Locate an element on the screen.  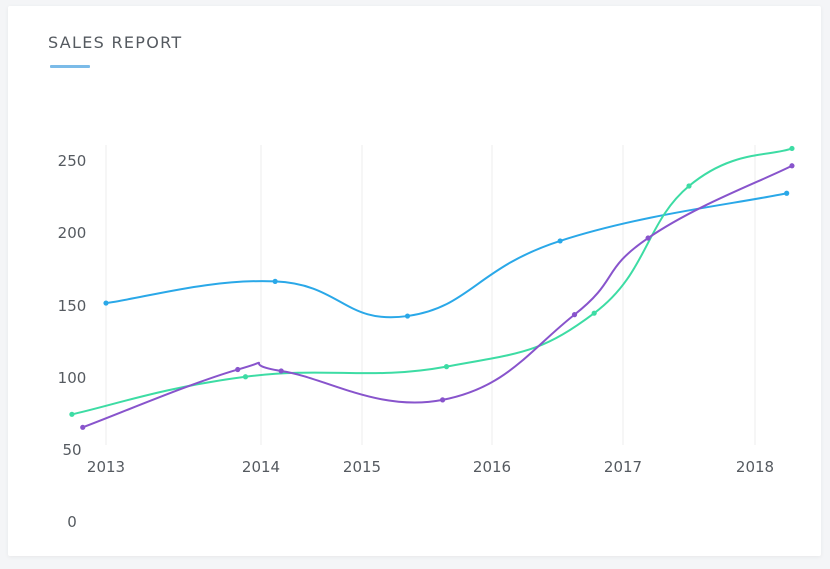
x-tick-label: 2017 is located at coordinates (623, 467).